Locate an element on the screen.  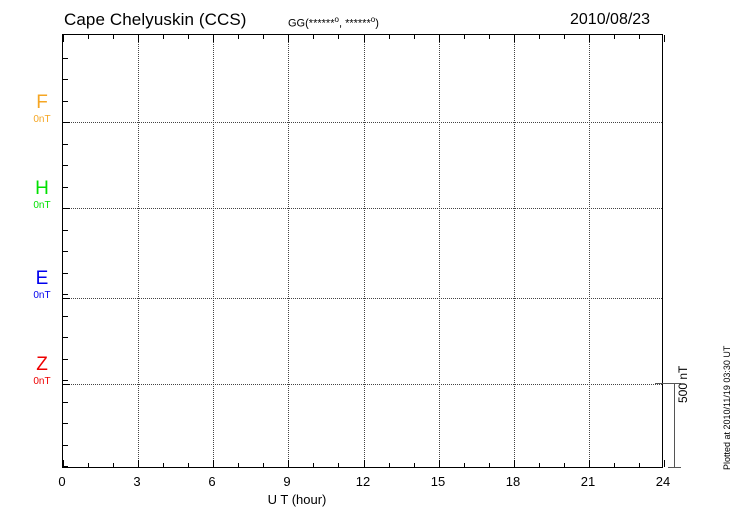
x-axis-tick-label: 15 is located at coordinates (438, 481).